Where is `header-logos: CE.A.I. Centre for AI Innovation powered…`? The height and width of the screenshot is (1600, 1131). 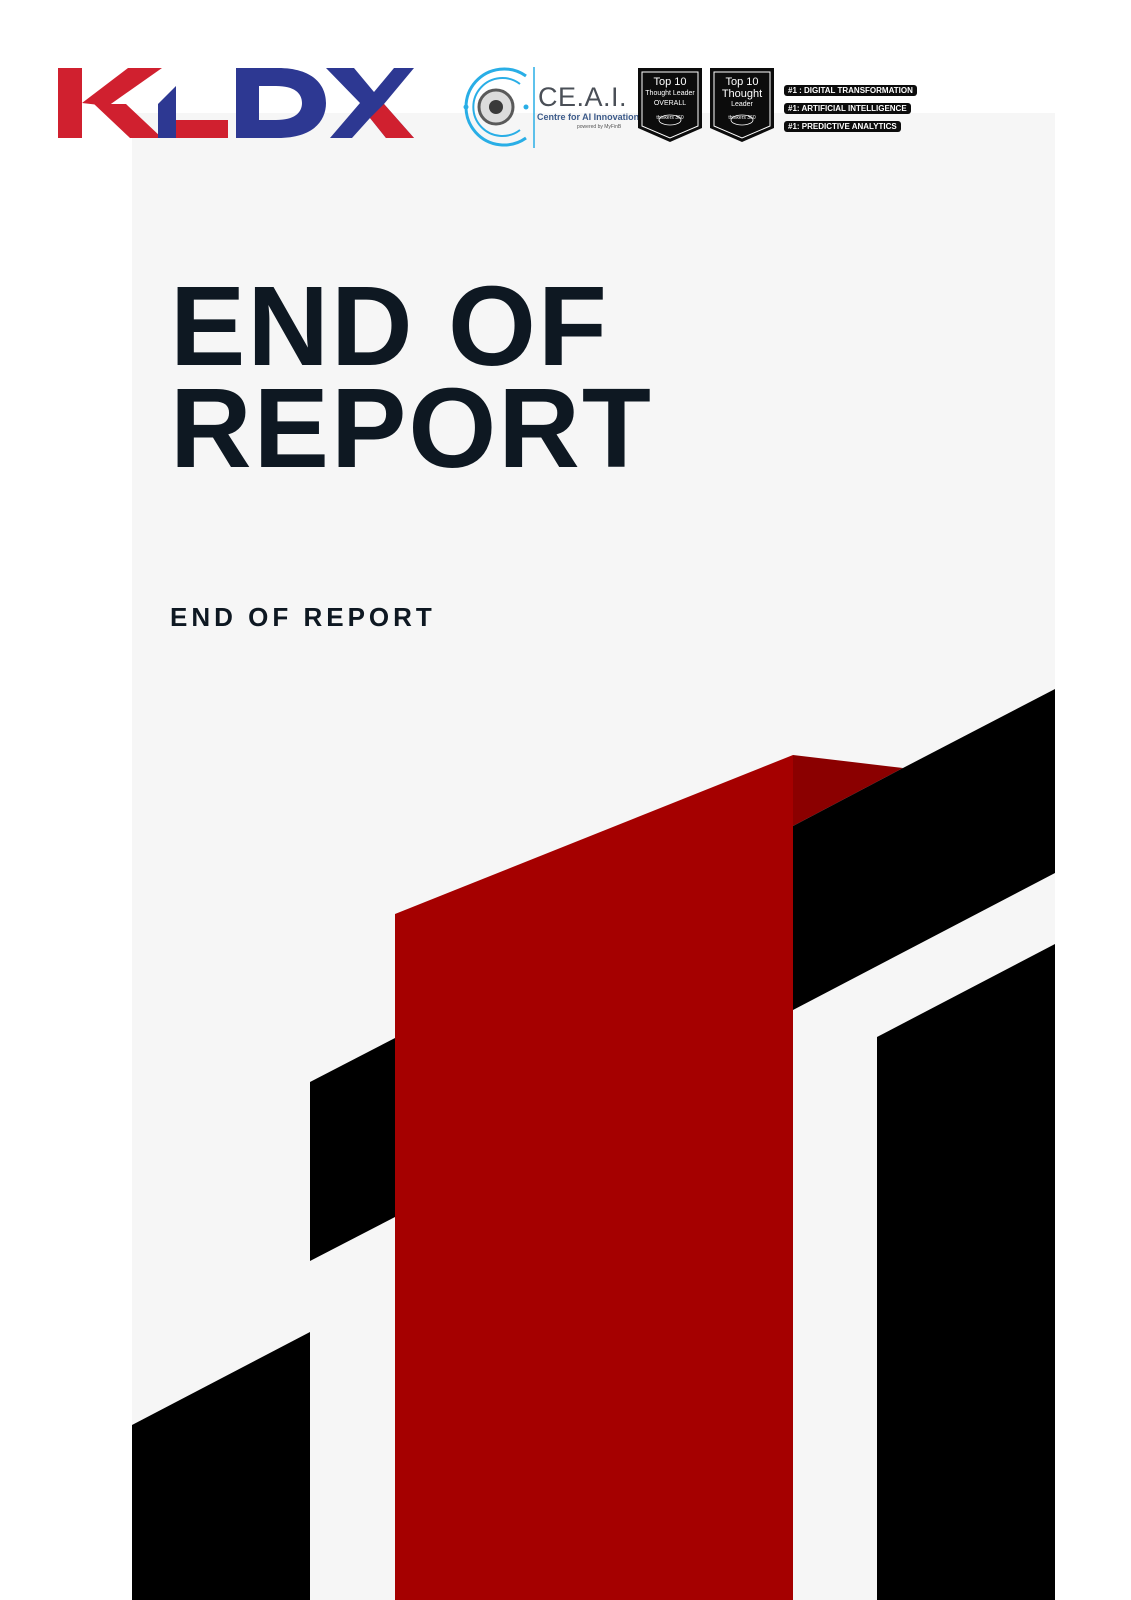 header-logos: CE.A.I. Centre for AI Innovation powered… is located at coordinates (565, 75).